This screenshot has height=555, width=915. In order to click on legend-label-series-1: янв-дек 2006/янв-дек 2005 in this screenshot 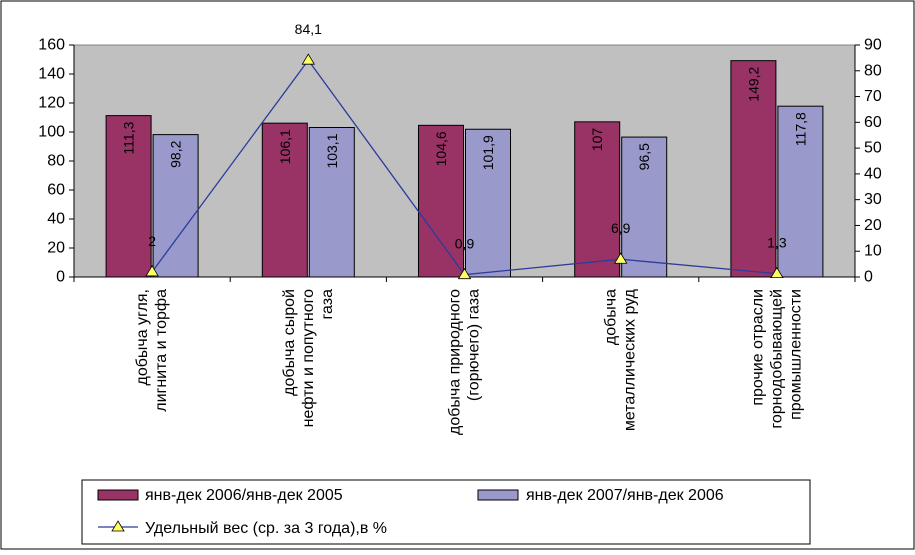, I will do `click(244, 495)`.